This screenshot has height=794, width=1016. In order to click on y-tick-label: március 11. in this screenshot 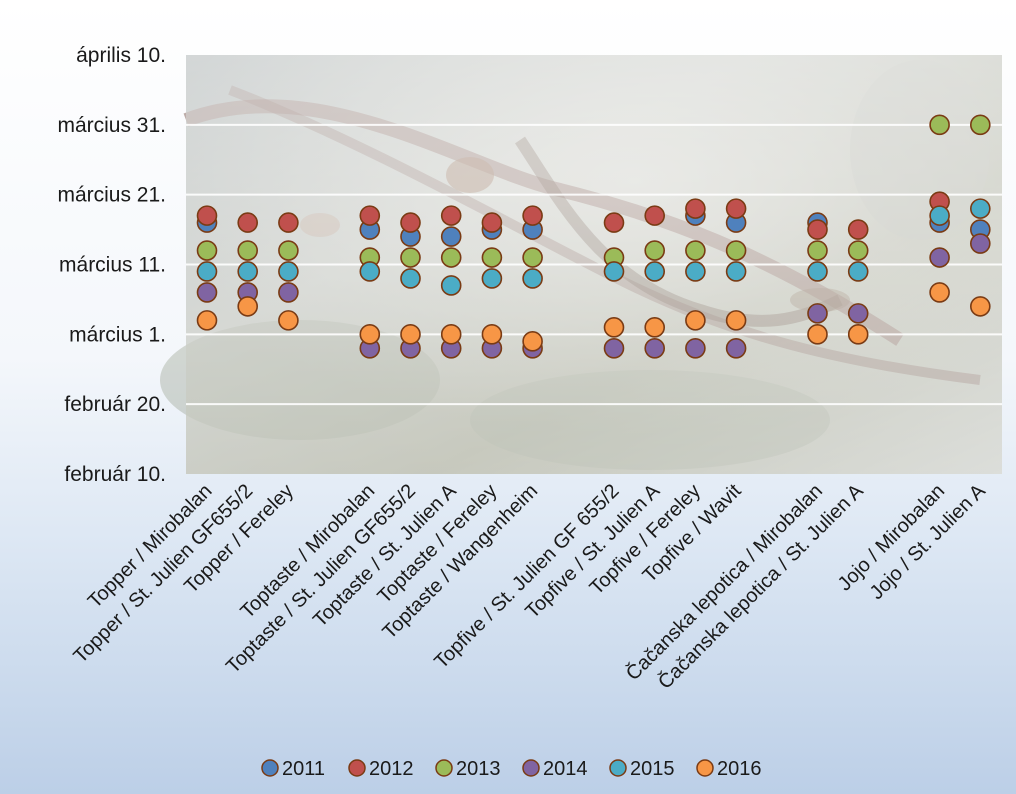, I will do `click(112, 265)`.